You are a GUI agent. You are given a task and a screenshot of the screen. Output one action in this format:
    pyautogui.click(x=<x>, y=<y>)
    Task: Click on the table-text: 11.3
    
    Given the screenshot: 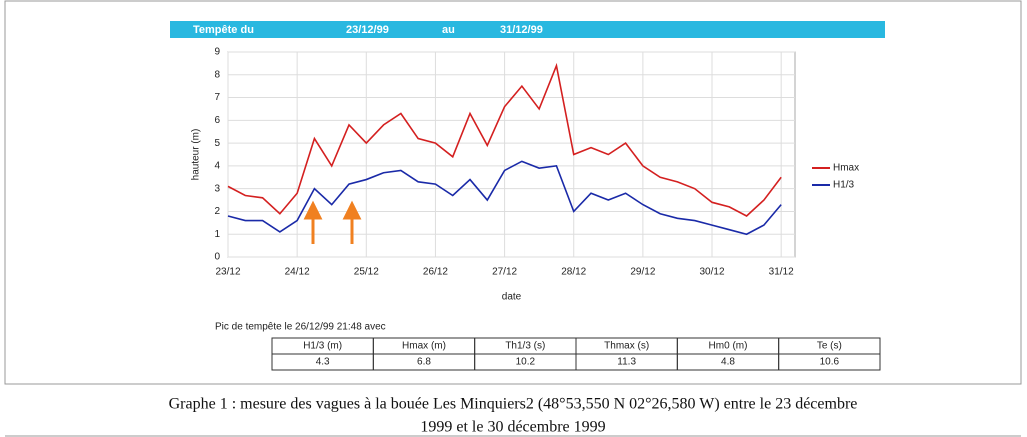 What is the action you would take?
    pyautogui.click(x=626, y=362)
    